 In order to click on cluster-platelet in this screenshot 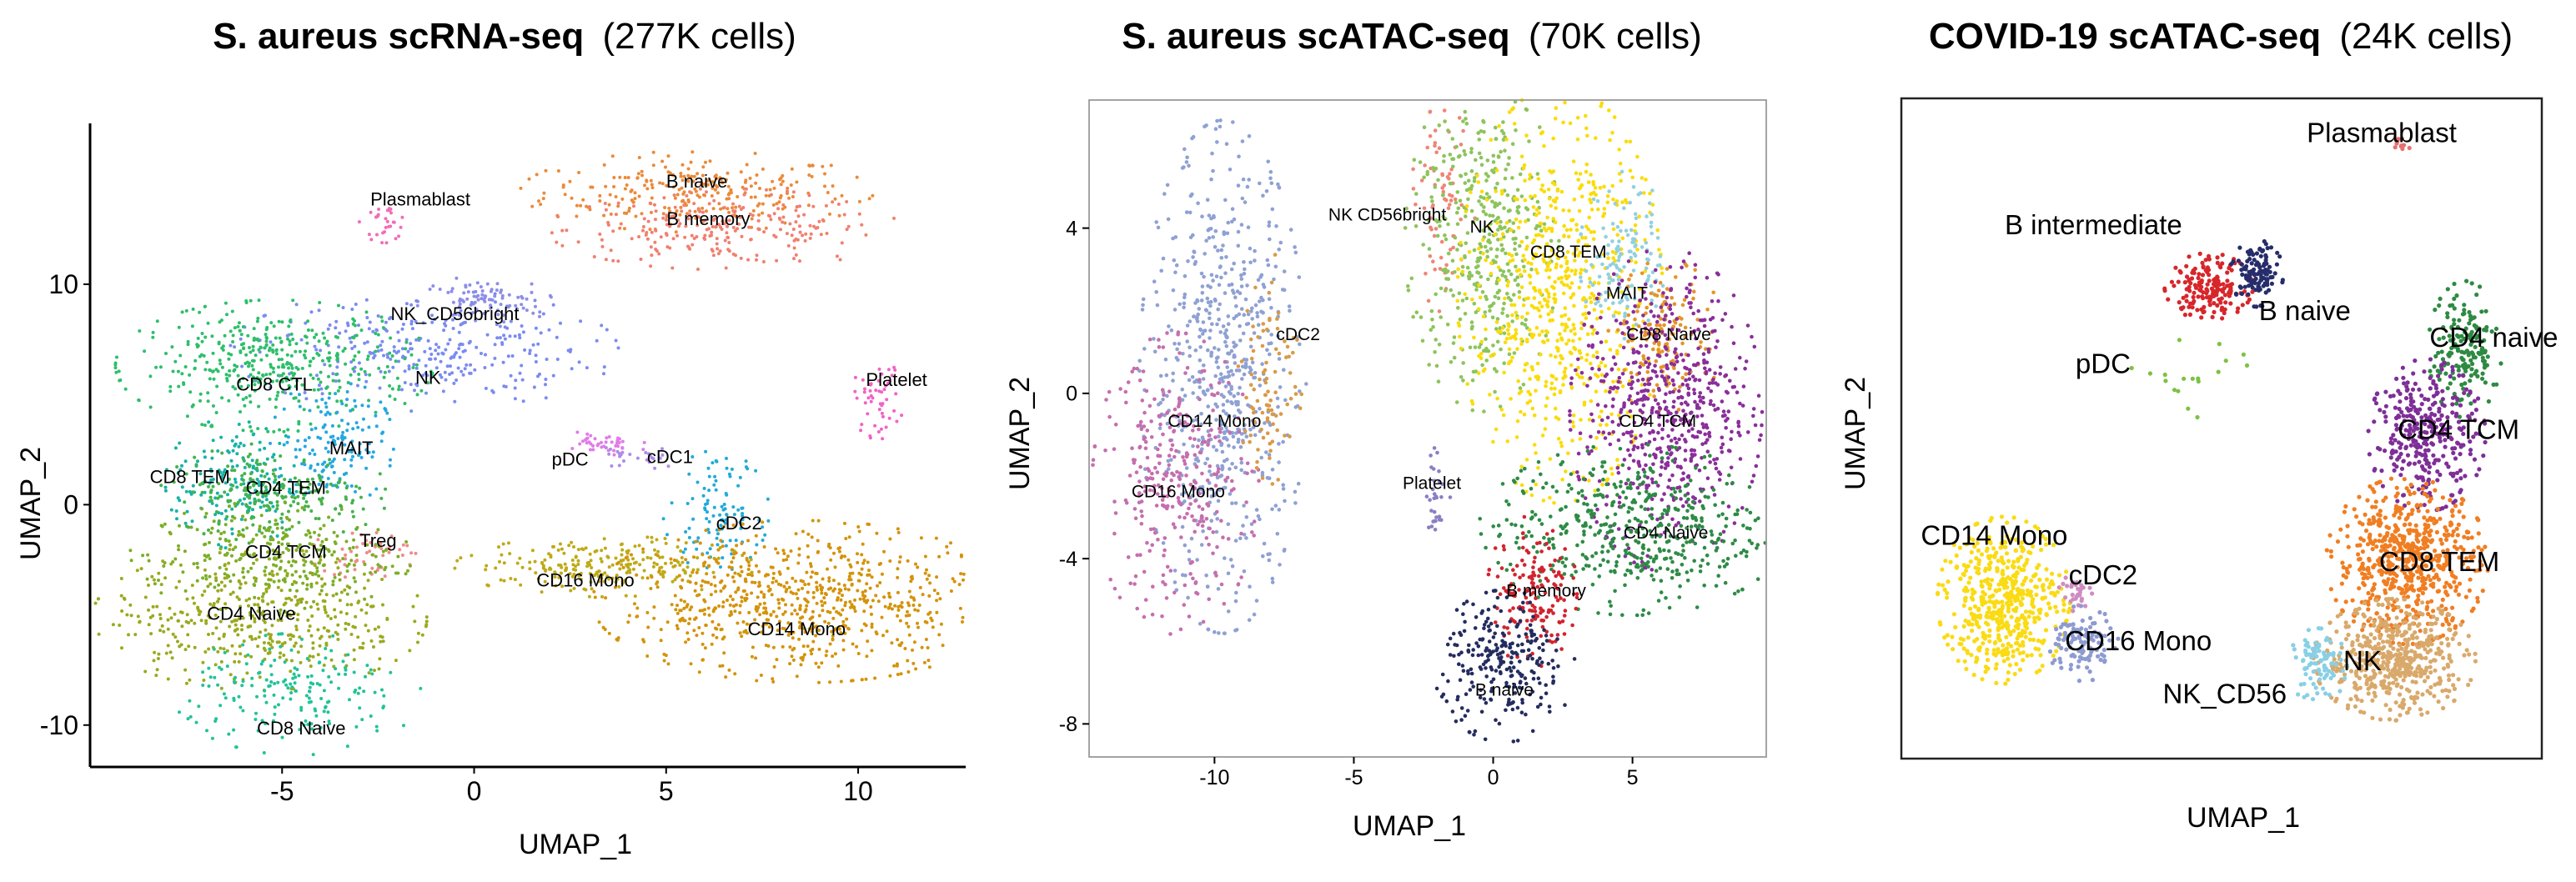, I will do `click(878, 403)`.